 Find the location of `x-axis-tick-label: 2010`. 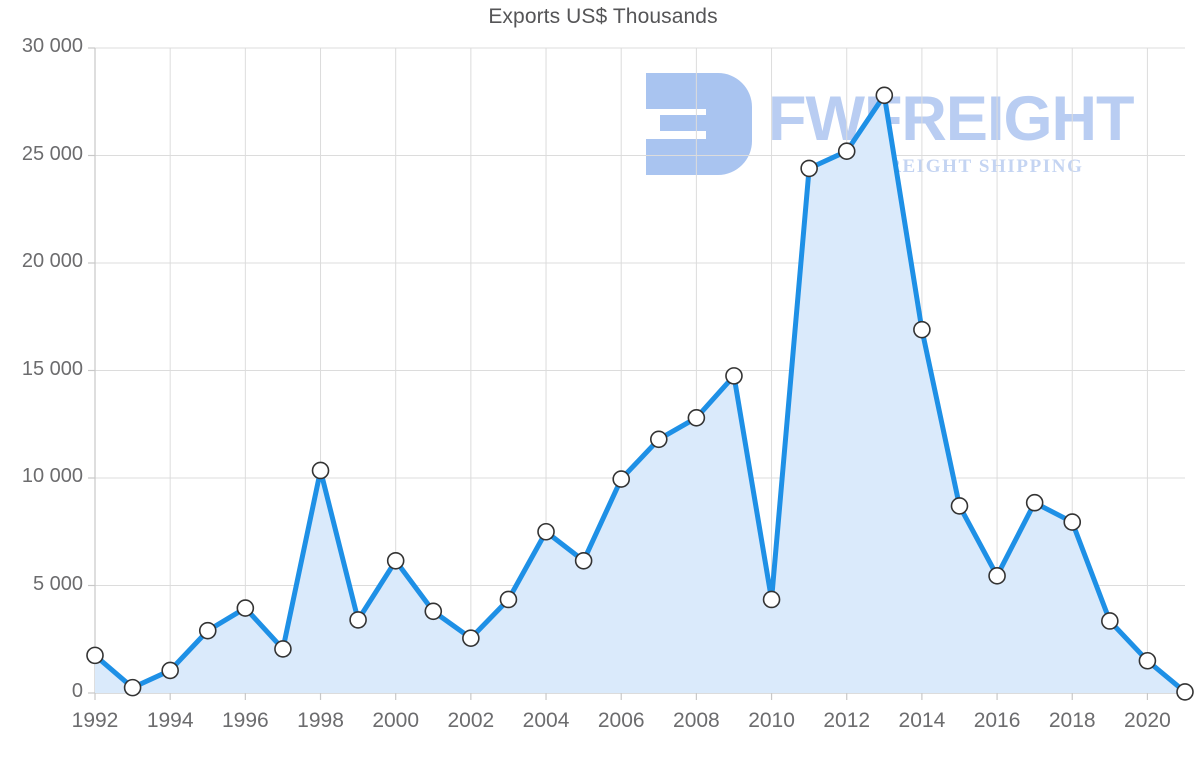

x-axis-tick-label: 2010 is located at coordinates (771, 720).